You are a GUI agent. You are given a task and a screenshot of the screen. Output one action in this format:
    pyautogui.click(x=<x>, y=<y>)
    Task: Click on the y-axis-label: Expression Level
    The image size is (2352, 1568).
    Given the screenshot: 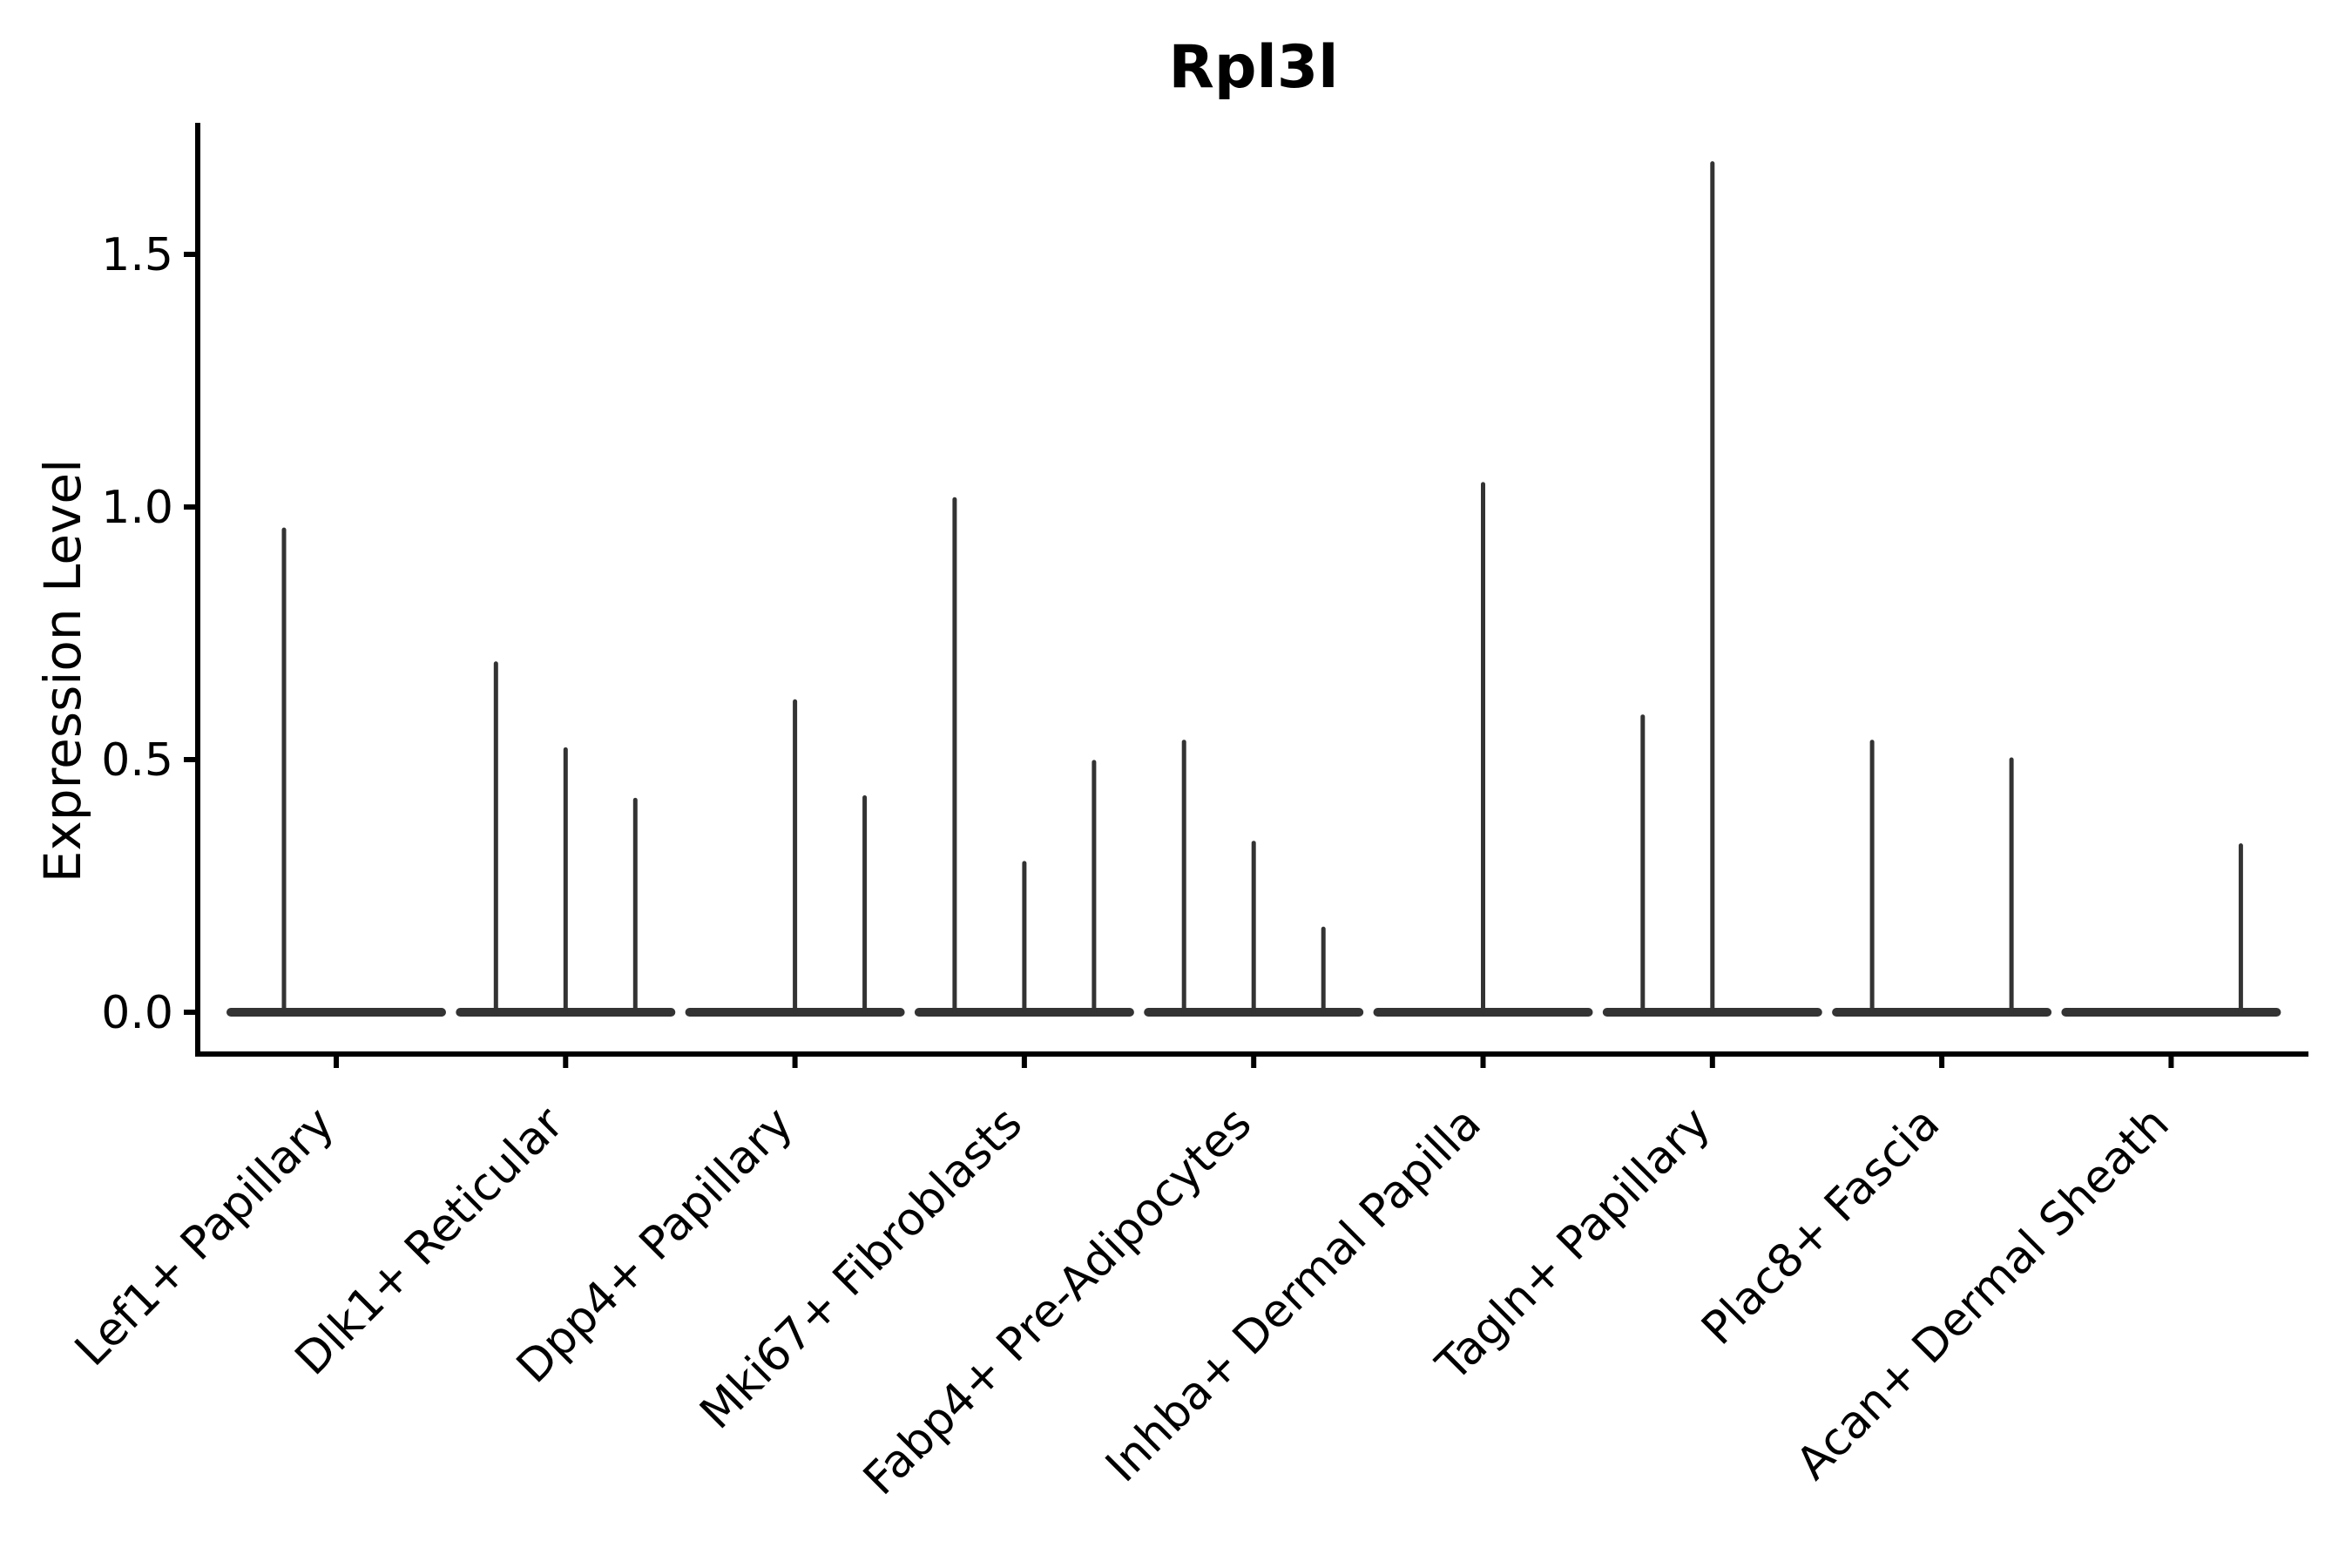 What is the action you would take?
    pyautogui.click(x=62, y=670)
    